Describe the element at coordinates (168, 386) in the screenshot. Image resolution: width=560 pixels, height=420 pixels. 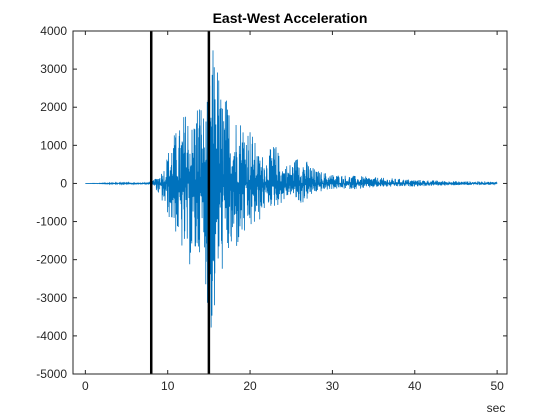
I see `x-tick-label-1: 10` at that location.